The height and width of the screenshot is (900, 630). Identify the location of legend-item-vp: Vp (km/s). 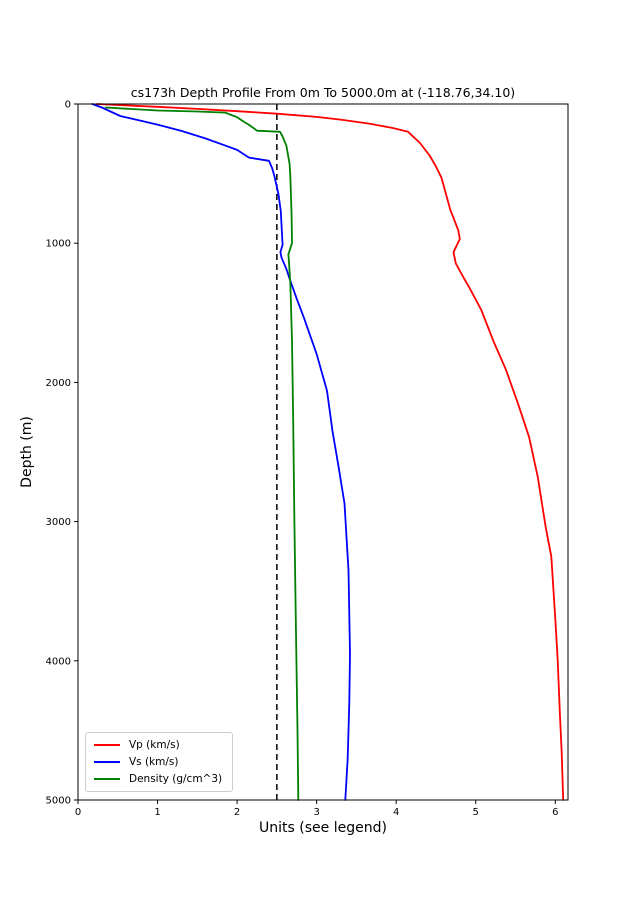
(158, 745).